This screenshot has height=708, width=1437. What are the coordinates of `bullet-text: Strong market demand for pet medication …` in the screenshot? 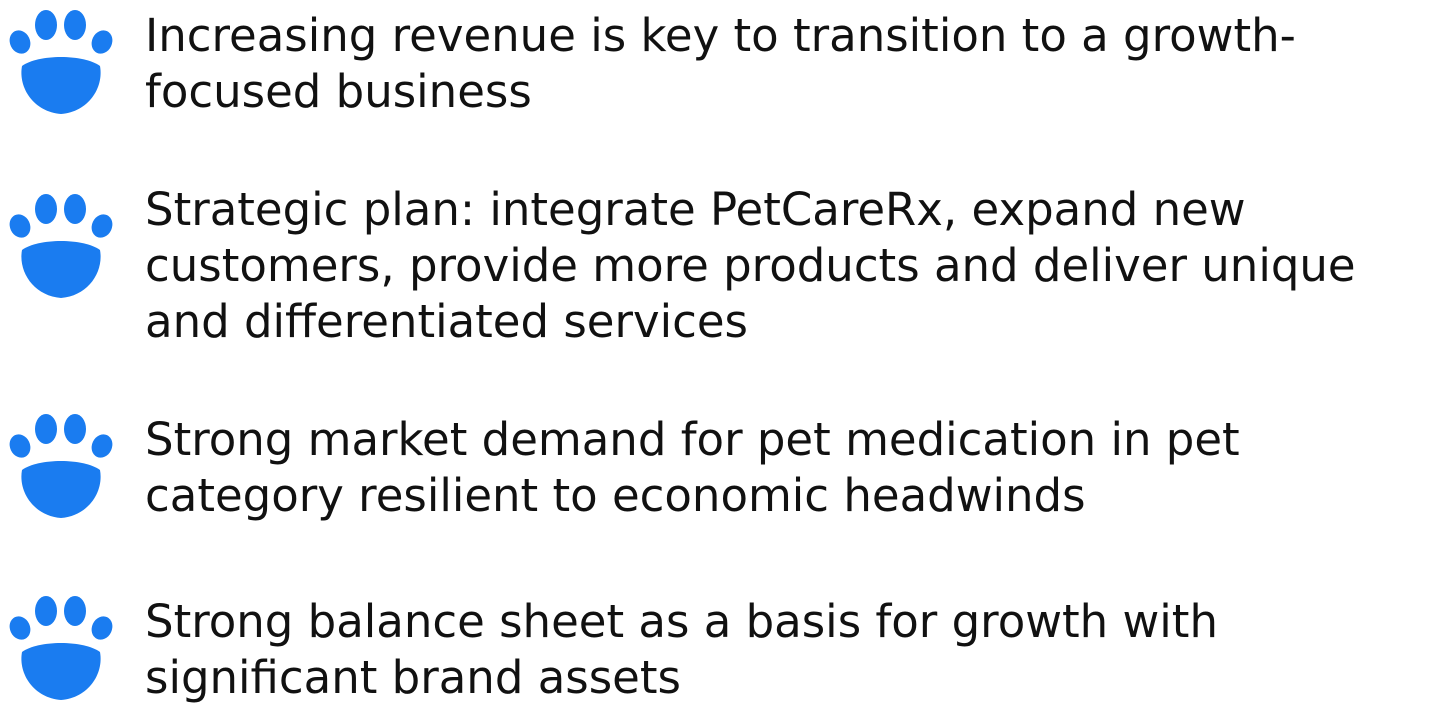 It's located at (692, 467).